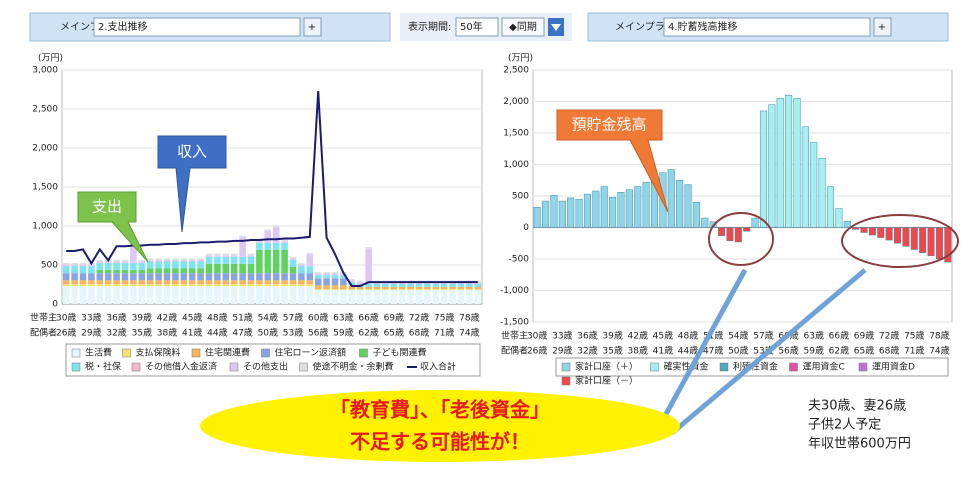  What do you see at coordinates (939, 351) in the screenshot?
I see `x-tick-label: 74歳` at bounding box center [939, 351].